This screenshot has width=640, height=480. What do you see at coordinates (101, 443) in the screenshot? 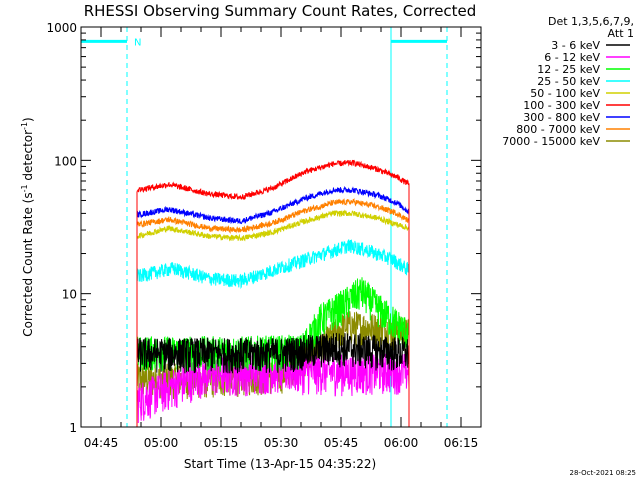
I see `x-tick-label: 04:45` at bounding box center [101, 443].